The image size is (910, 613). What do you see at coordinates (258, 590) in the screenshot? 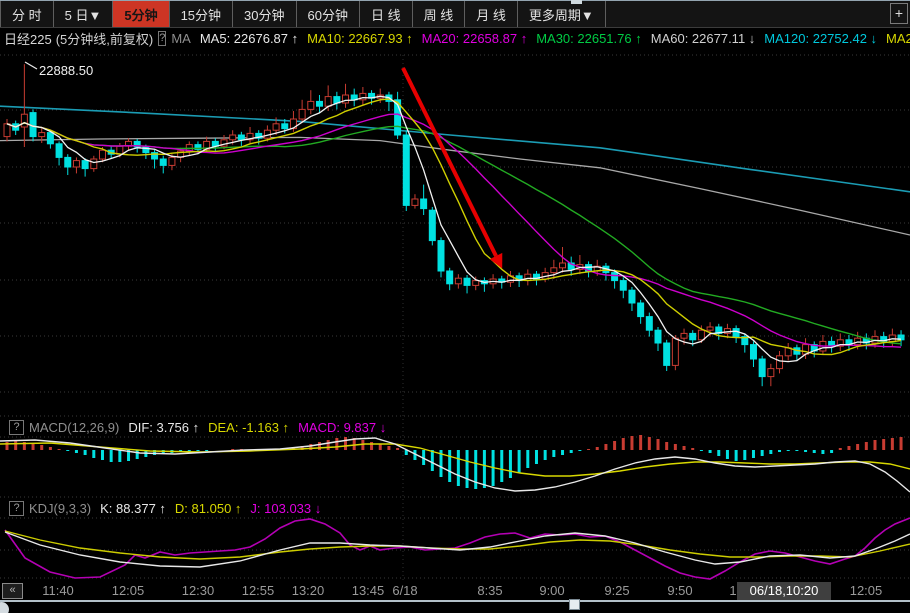
I see `time-axis-label: 12:55` at bounding box center [258, 590].